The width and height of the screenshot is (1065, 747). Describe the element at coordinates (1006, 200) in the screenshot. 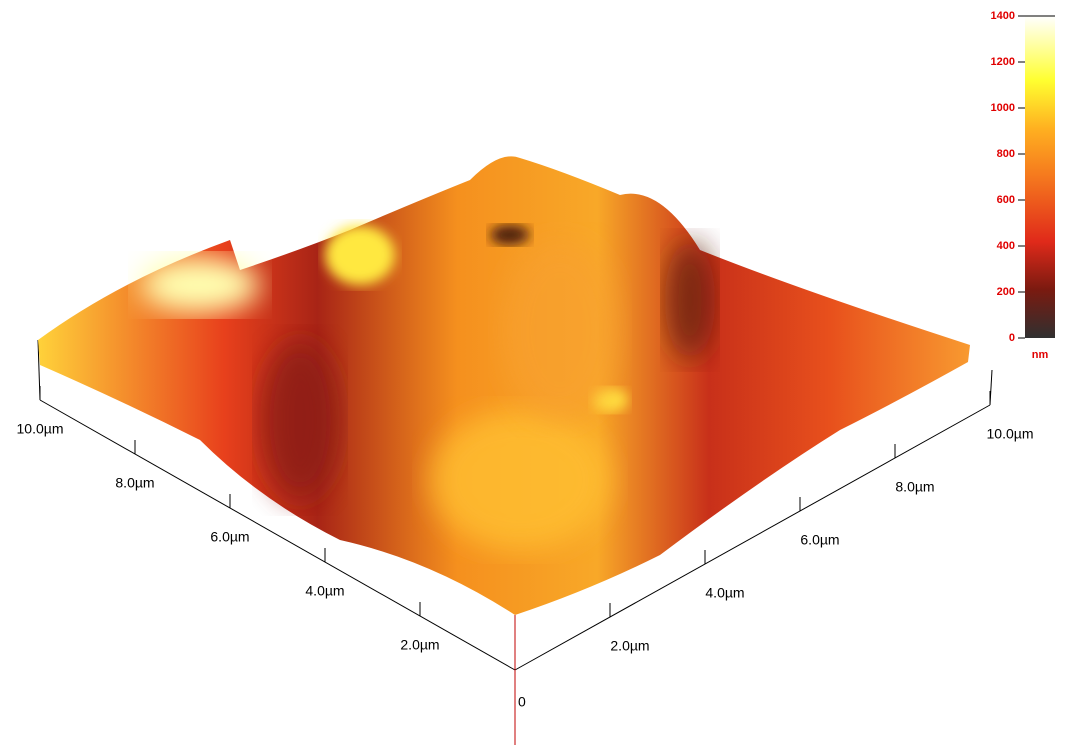

I see `colorbar-tick-label: 600` at that location.